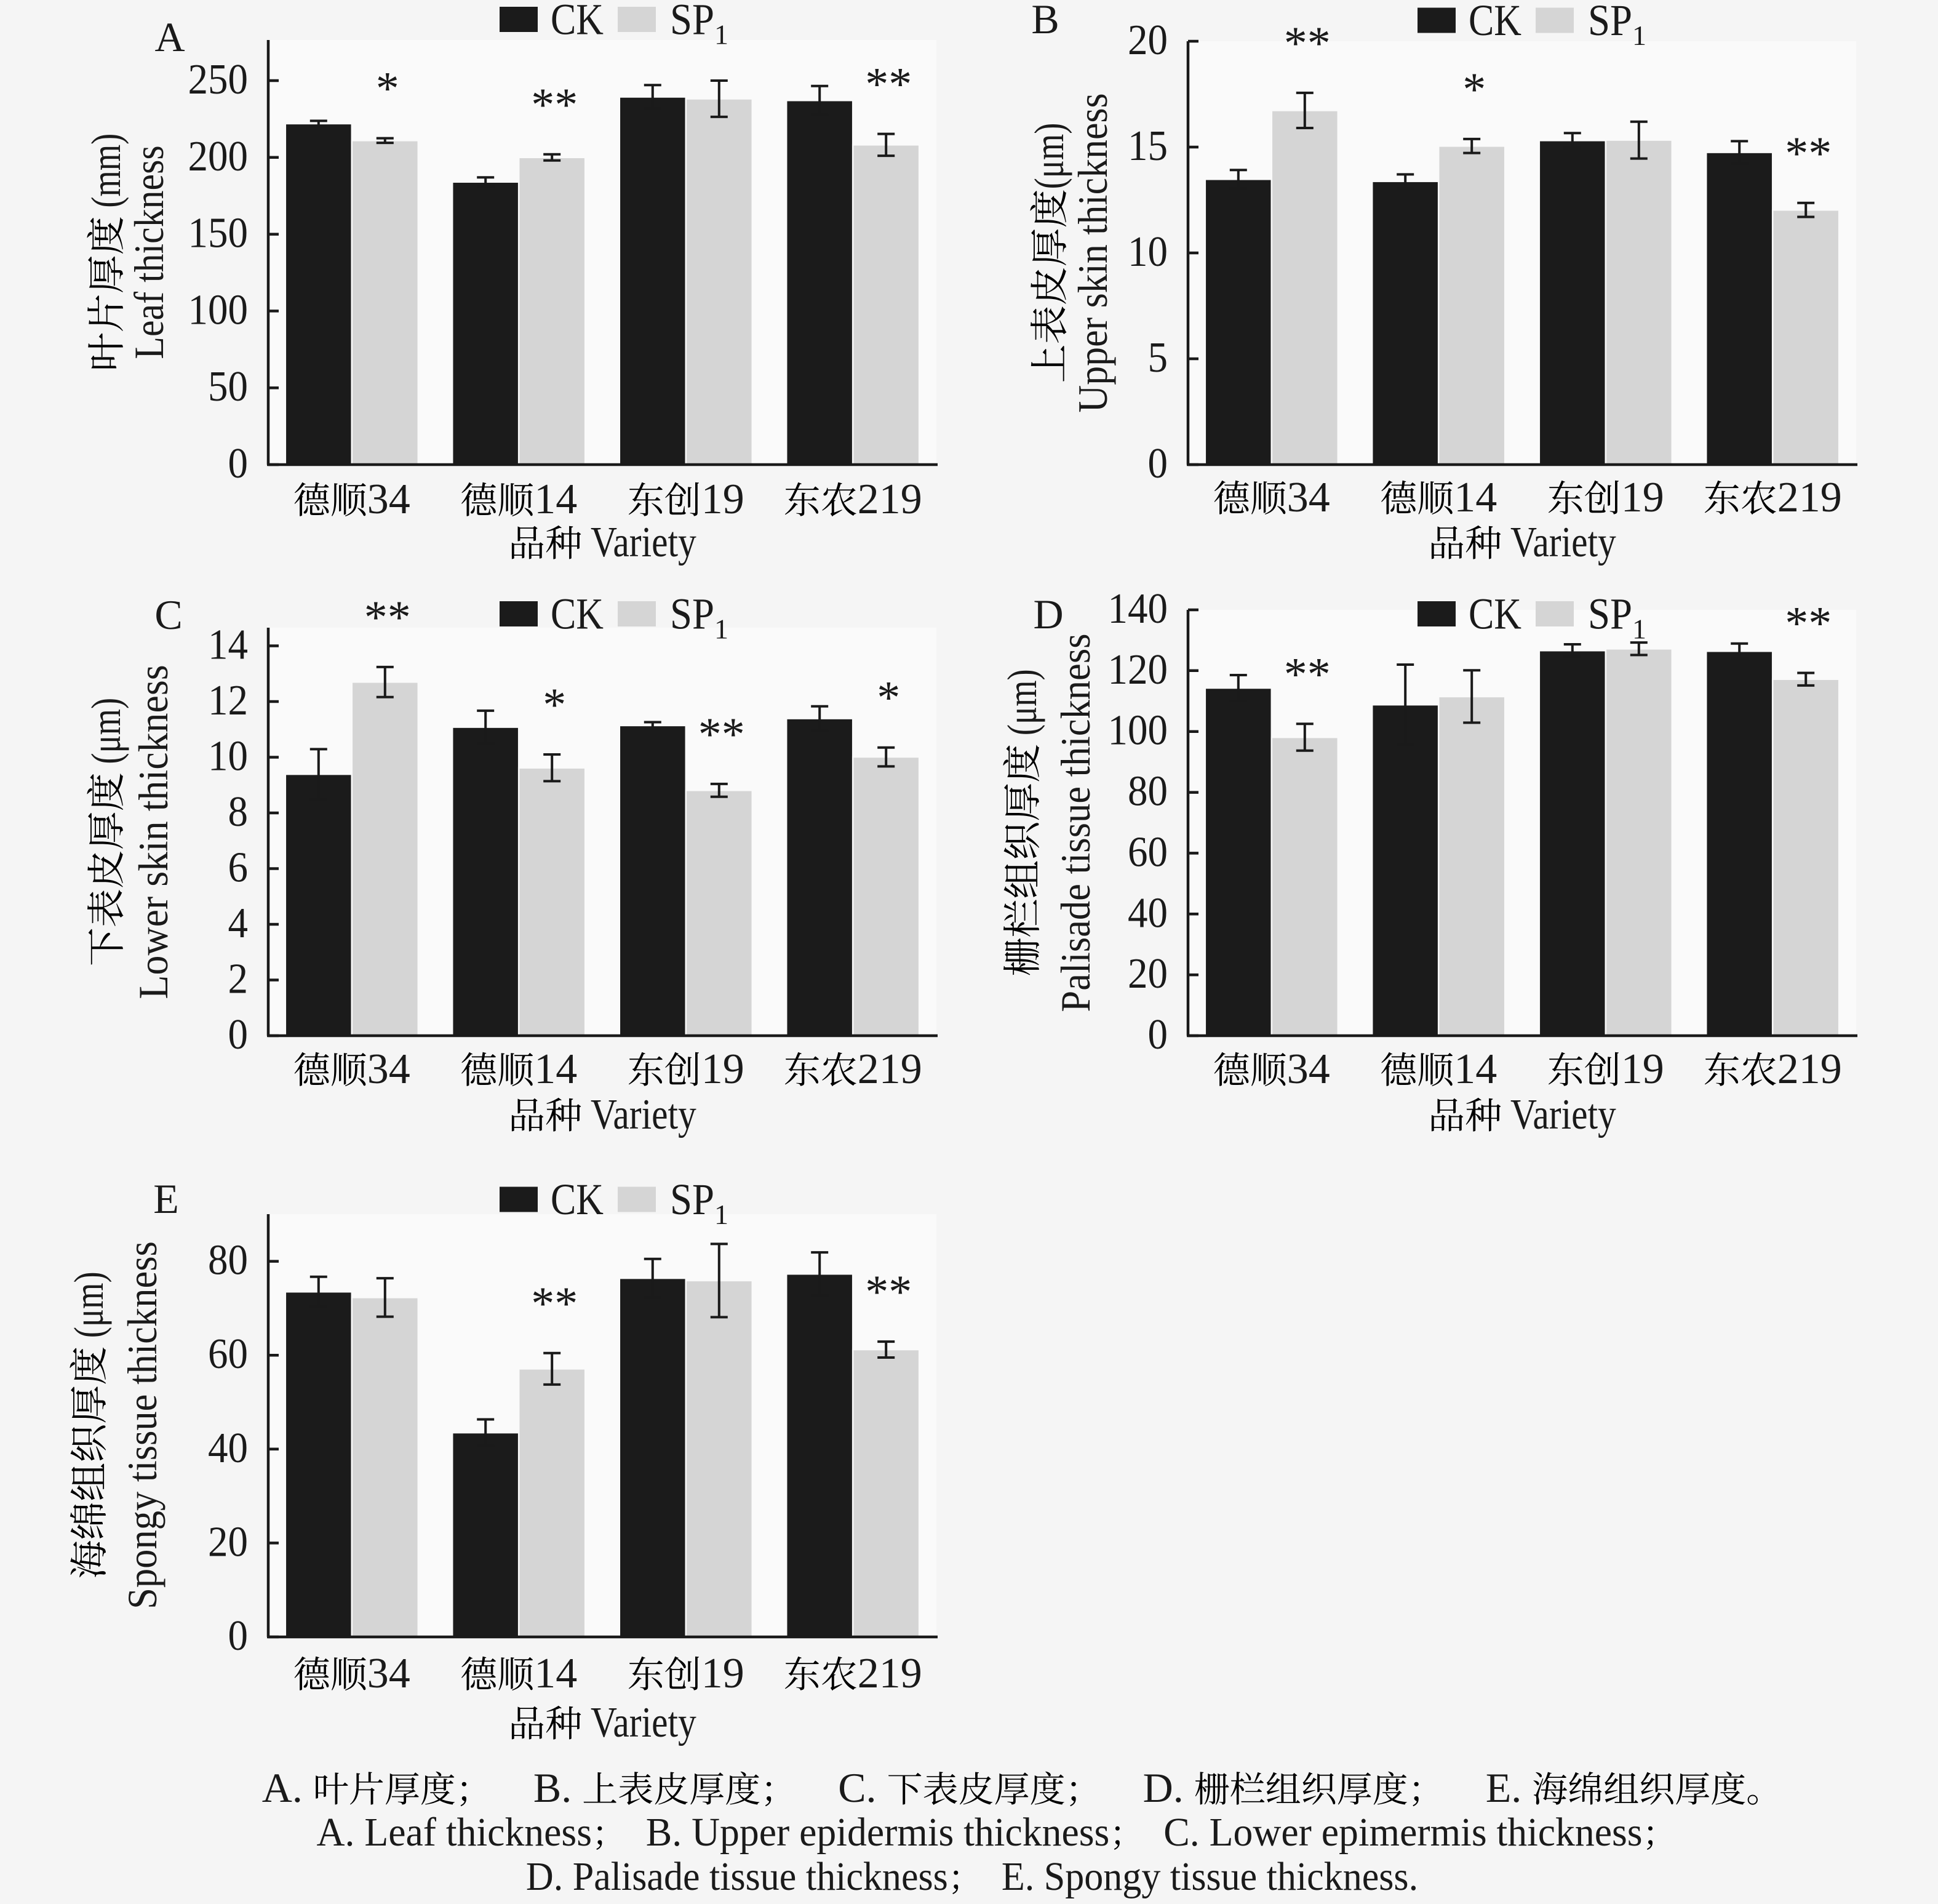  Describe the element at coordinates (1393, 1832) in the screenshot. I see `svg-text: C. Lower epimermis thickness` at that location.